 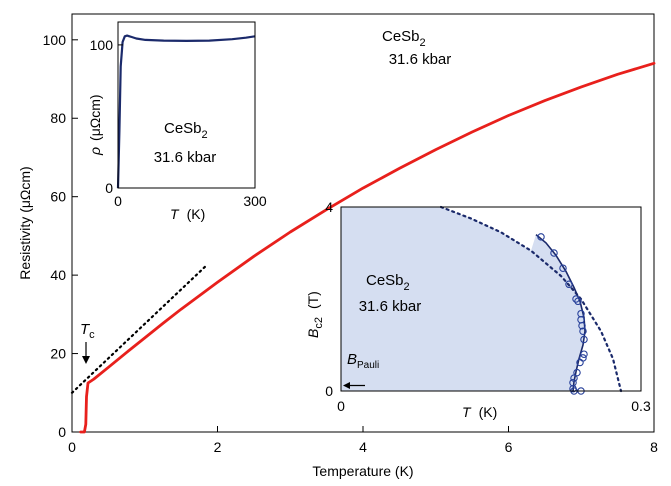 I want to click on tc-subscript: c, so click(x=92, y=335).